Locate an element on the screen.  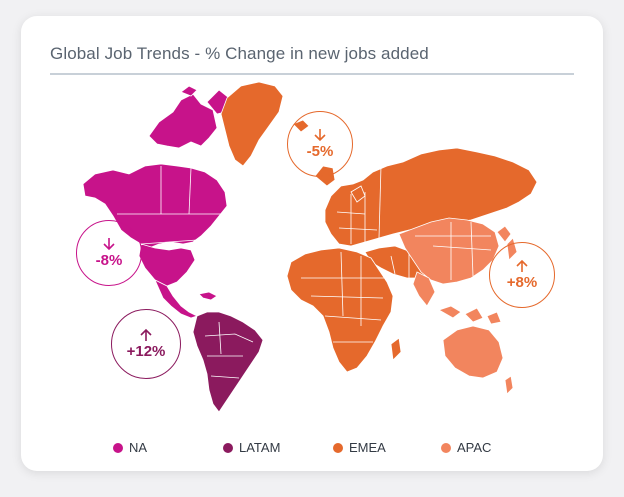
legend-item-apac: APAC is located at coordinates (466, 447).